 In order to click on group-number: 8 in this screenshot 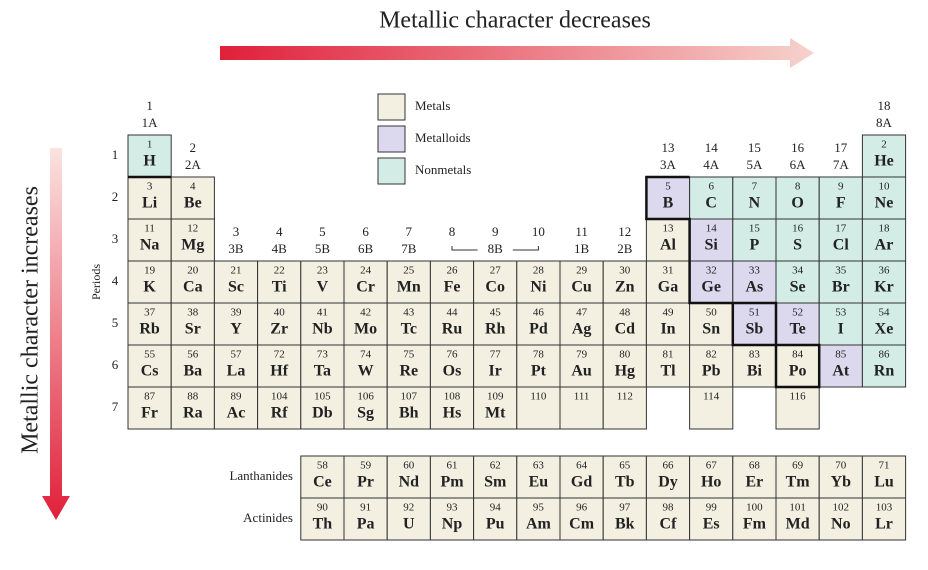, I will do `click(452, 231)`.